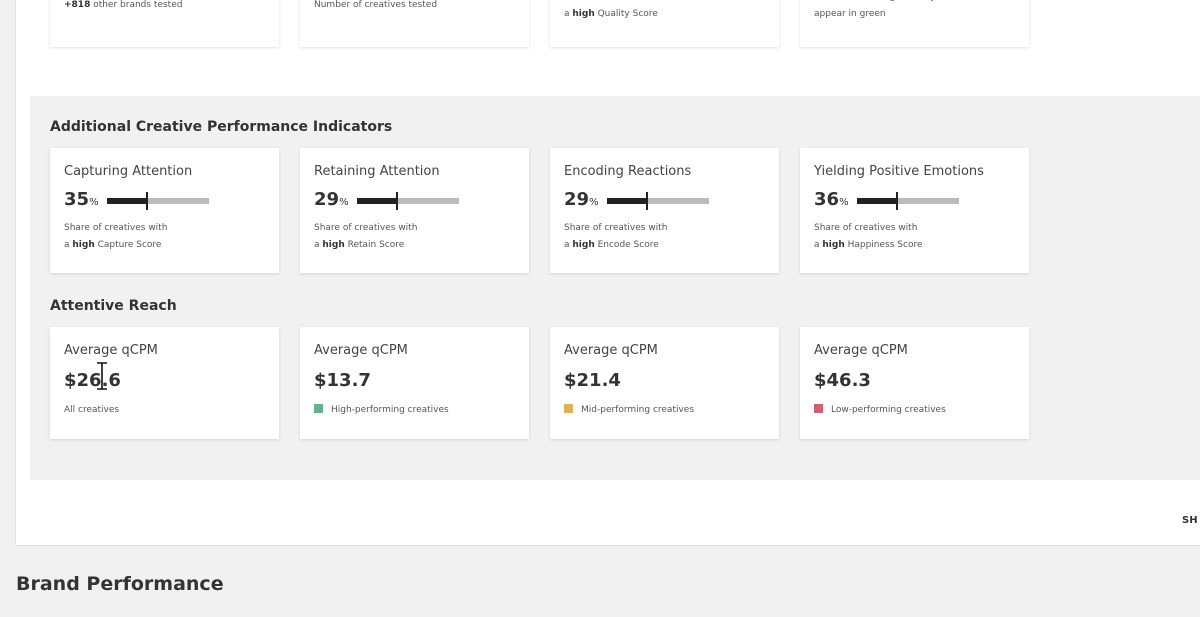 The height and width of the screenshot is (617, 1200). Describe the element at coordinates (342, 380) in the screenshot. I see `card-value: $13.7` at that location.